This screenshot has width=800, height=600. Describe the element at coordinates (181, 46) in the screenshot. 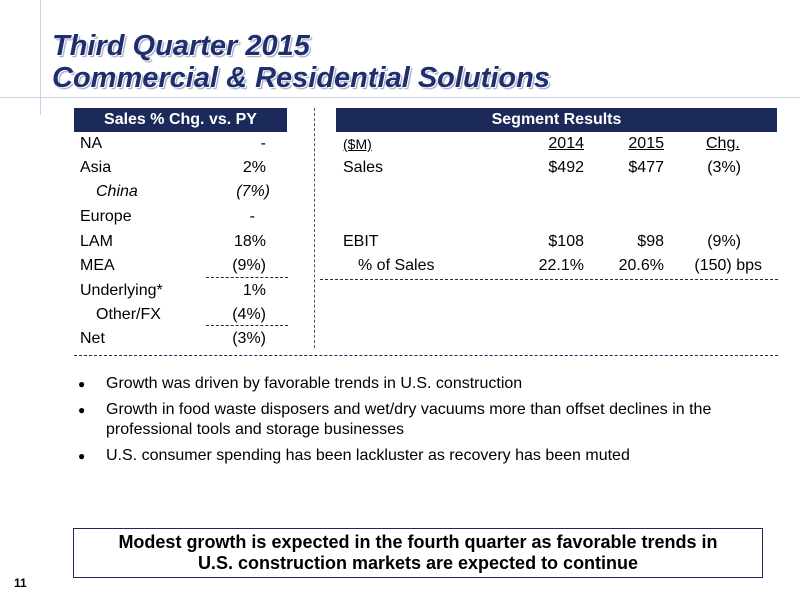

I see `title-line-1: Third Quarter 2015` at that location.